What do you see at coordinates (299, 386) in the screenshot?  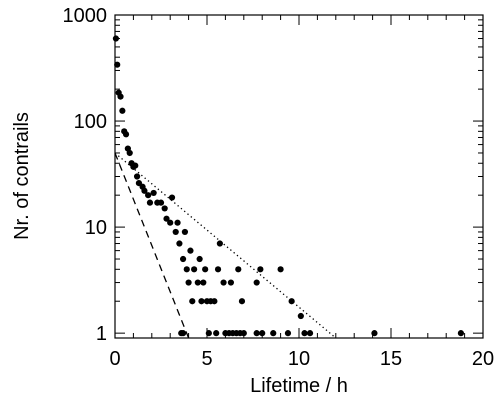 I see `x-axis-title: Lifetime / h` at bounding box center [299, 386].